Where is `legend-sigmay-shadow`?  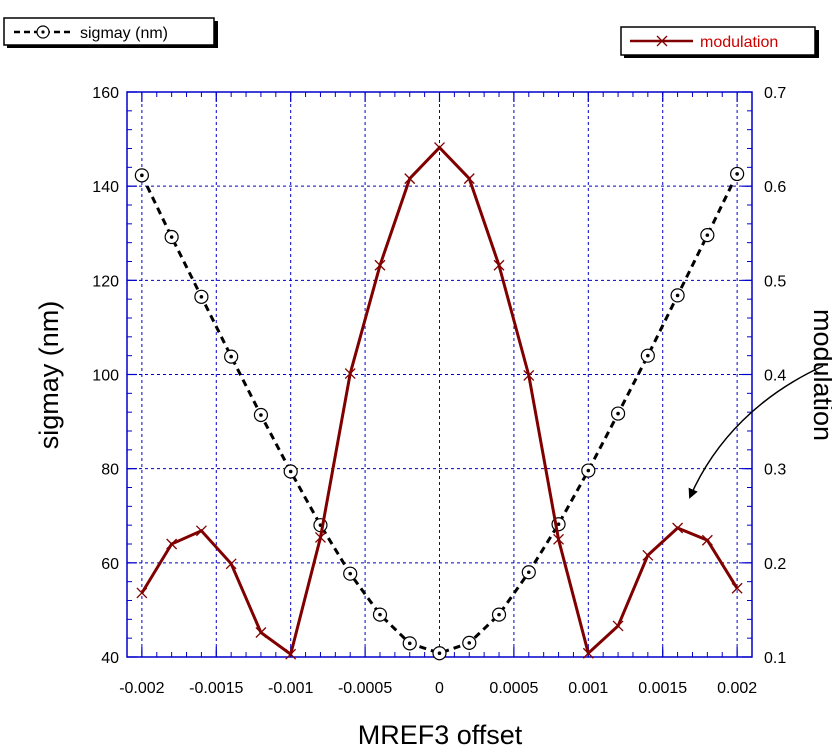 legend-sigmay-shadow is located at coordinates (216, 34).